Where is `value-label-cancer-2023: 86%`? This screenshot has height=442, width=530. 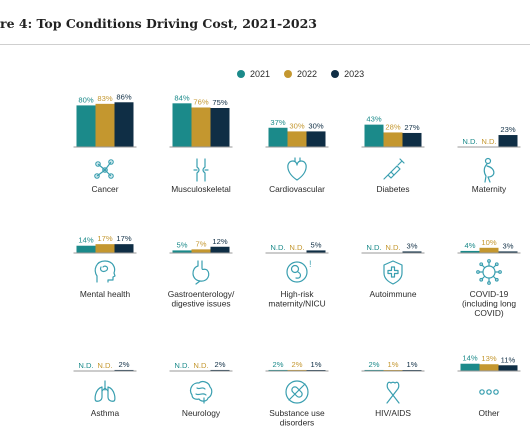 value-label-cancer-2023: 86% is located at coordinates (123, 96).